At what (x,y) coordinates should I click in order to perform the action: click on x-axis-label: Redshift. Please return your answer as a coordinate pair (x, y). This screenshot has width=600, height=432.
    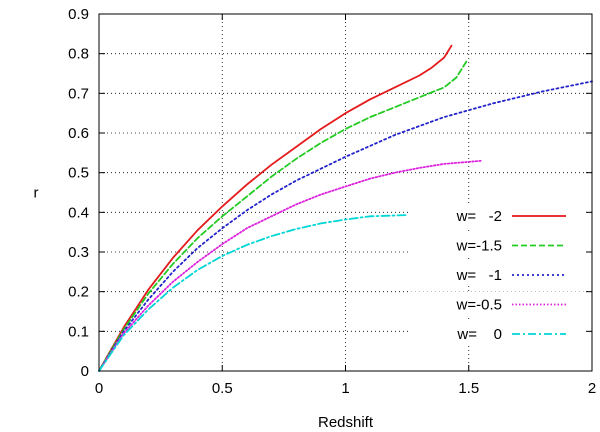
    Looking at the image, I should click on (346, 422).